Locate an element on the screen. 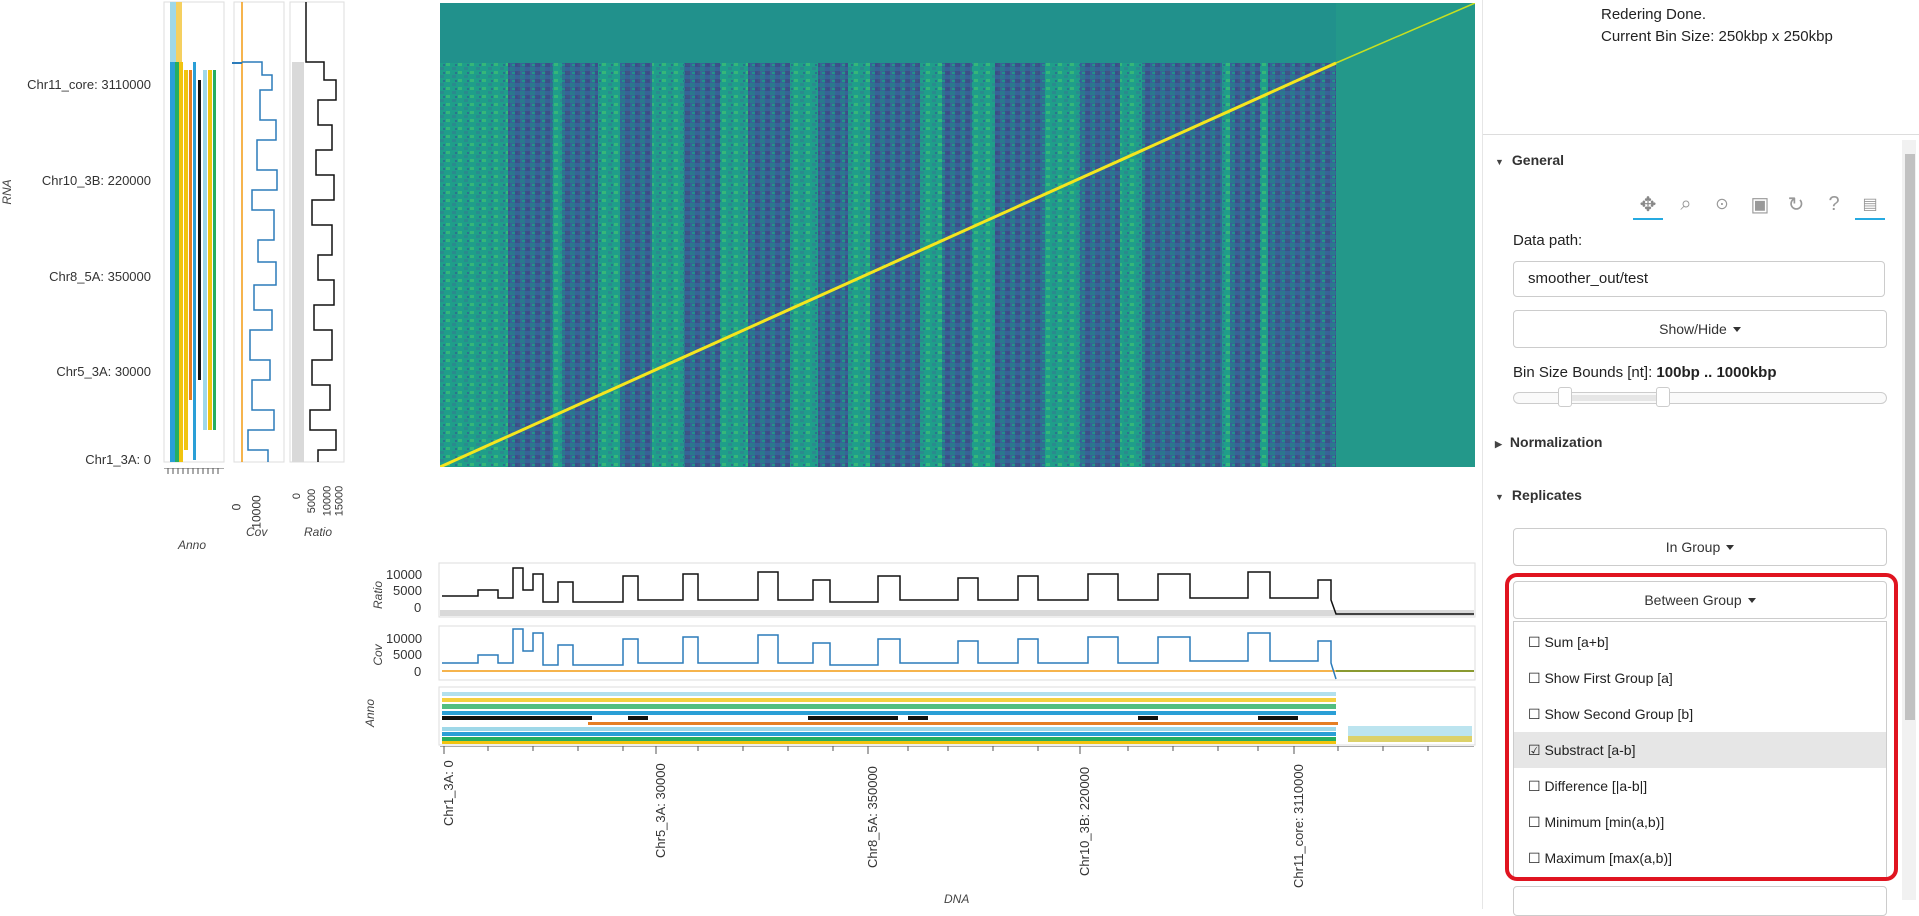 This screenshot has height=916, width=1919. slider-handle-min is located at coordinates (1565, 397).